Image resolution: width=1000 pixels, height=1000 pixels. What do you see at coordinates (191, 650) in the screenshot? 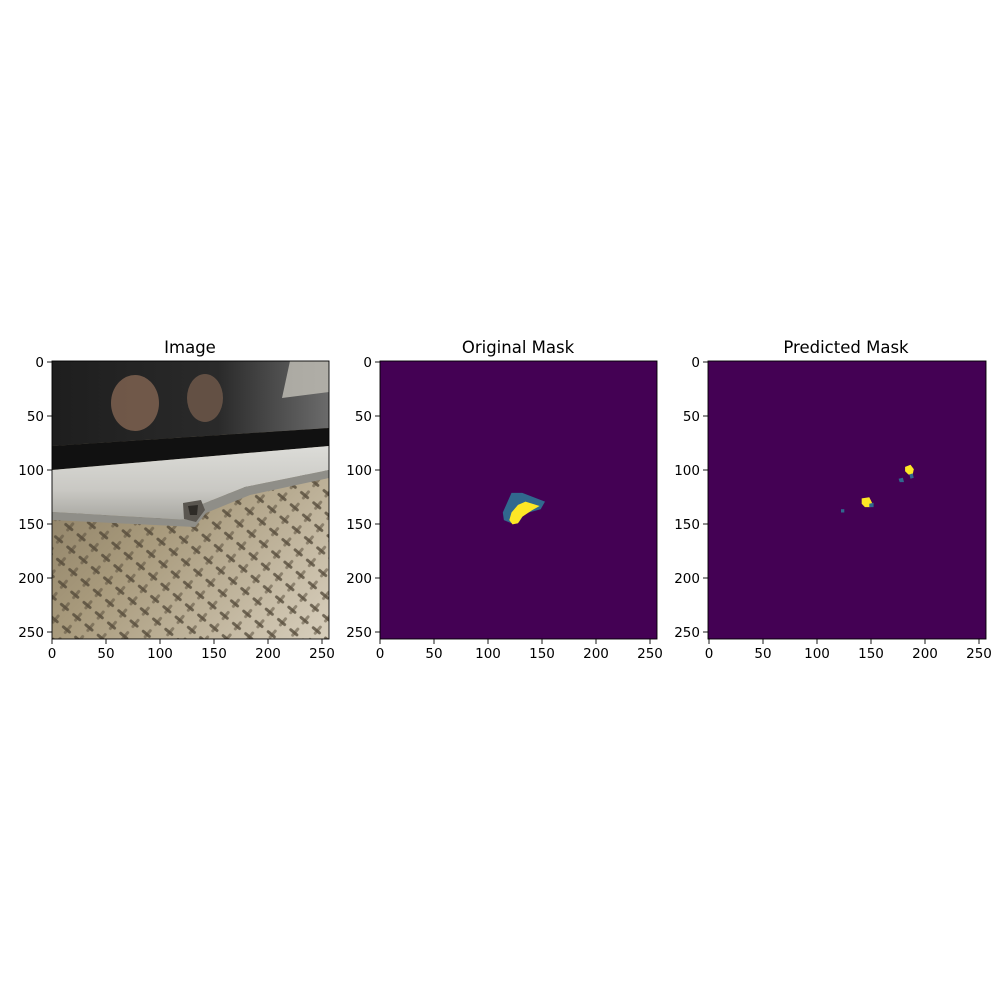
I see `x-axis-image: 0 50 100 150 200 250` at bounding box center [191, 650].